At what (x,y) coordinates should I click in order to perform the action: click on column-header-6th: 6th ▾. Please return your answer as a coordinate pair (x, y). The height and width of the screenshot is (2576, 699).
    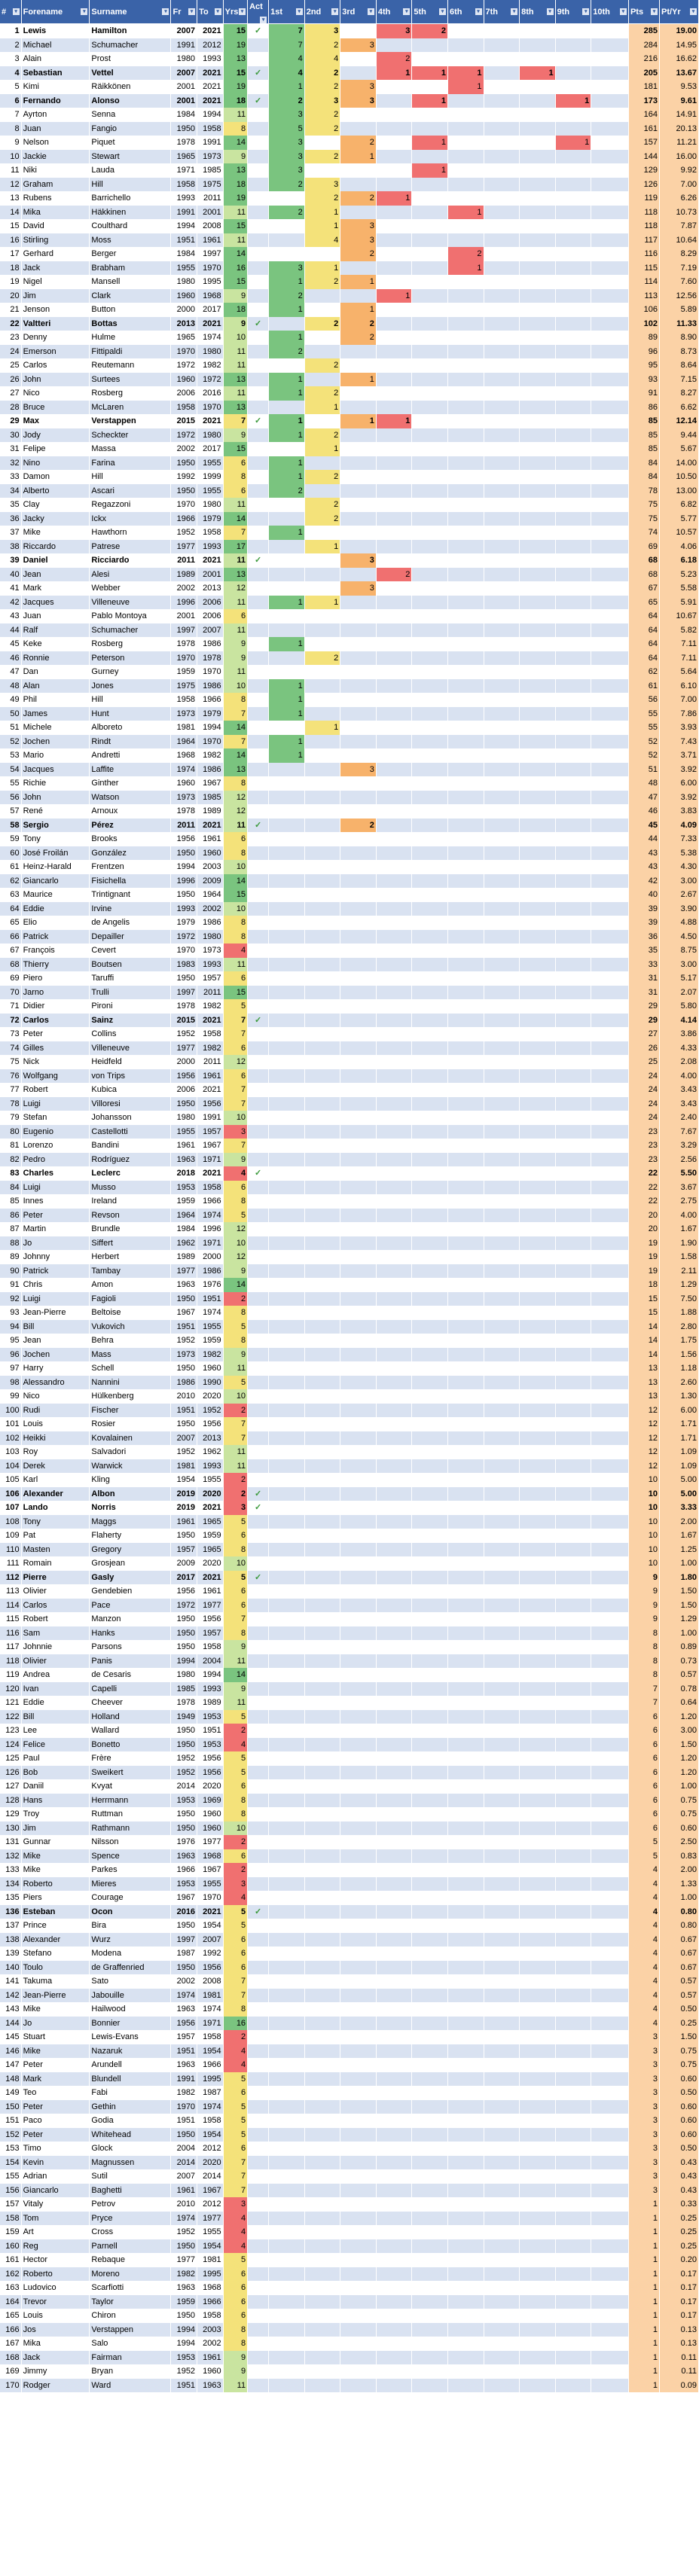
    Looking at the image, I should click on (466, 12).